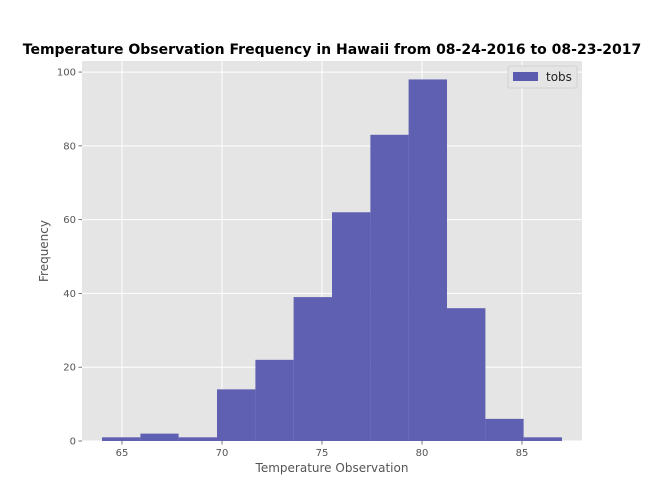  I want to click on y-tick-label: 40, so click(69, 294).